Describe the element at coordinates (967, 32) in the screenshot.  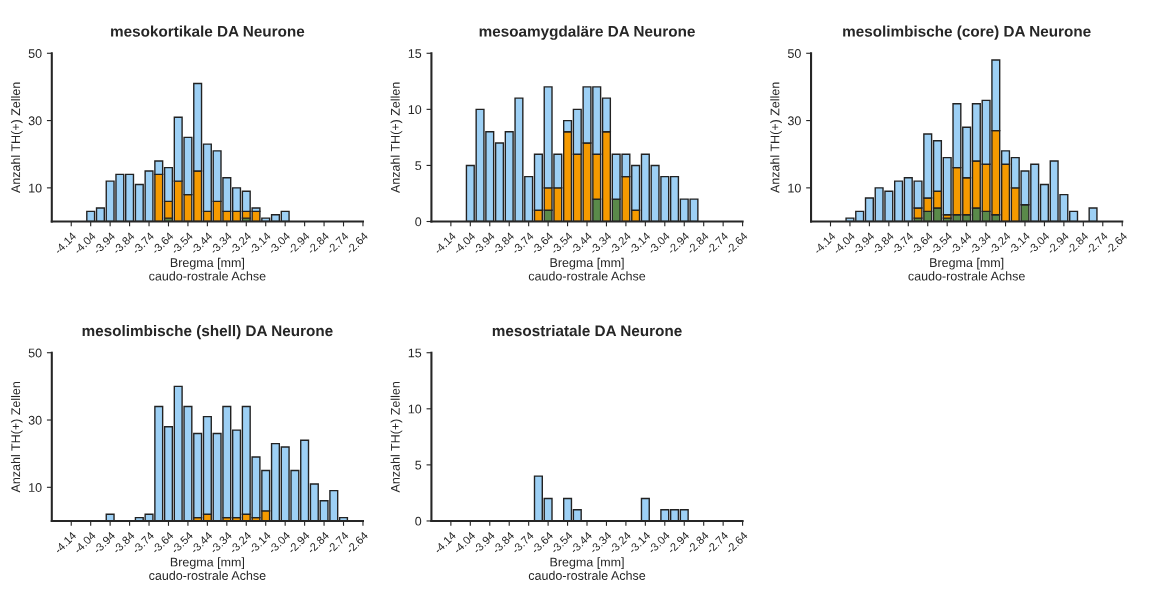
I see `chart-title: mesolimbische (core) DA Neurone` at that location.